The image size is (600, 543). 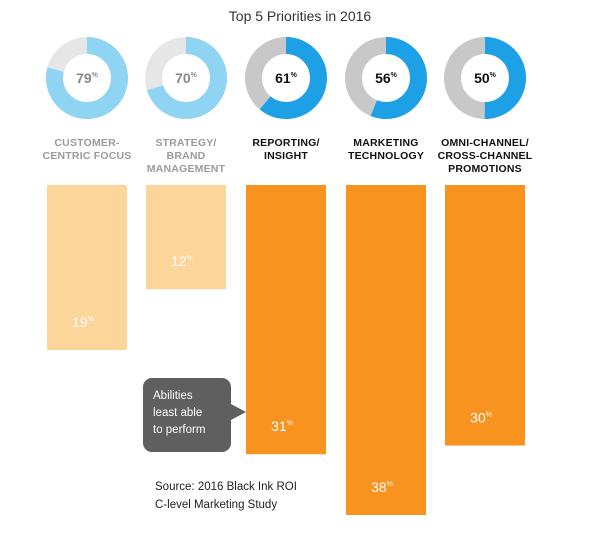 What do you see at coordinates (300, 16) in the screenshot?
I see `chart-title: Top 5 Priorities in 2016` at bounding box center [300, 16].